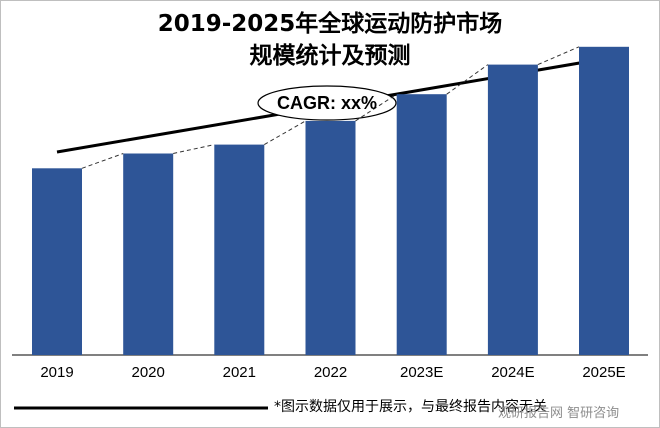 This screenshot has width=660, height=428. I want to click on footnote: *图示数据仅用于展示，与最终报告内容无关, so click(410, 407).